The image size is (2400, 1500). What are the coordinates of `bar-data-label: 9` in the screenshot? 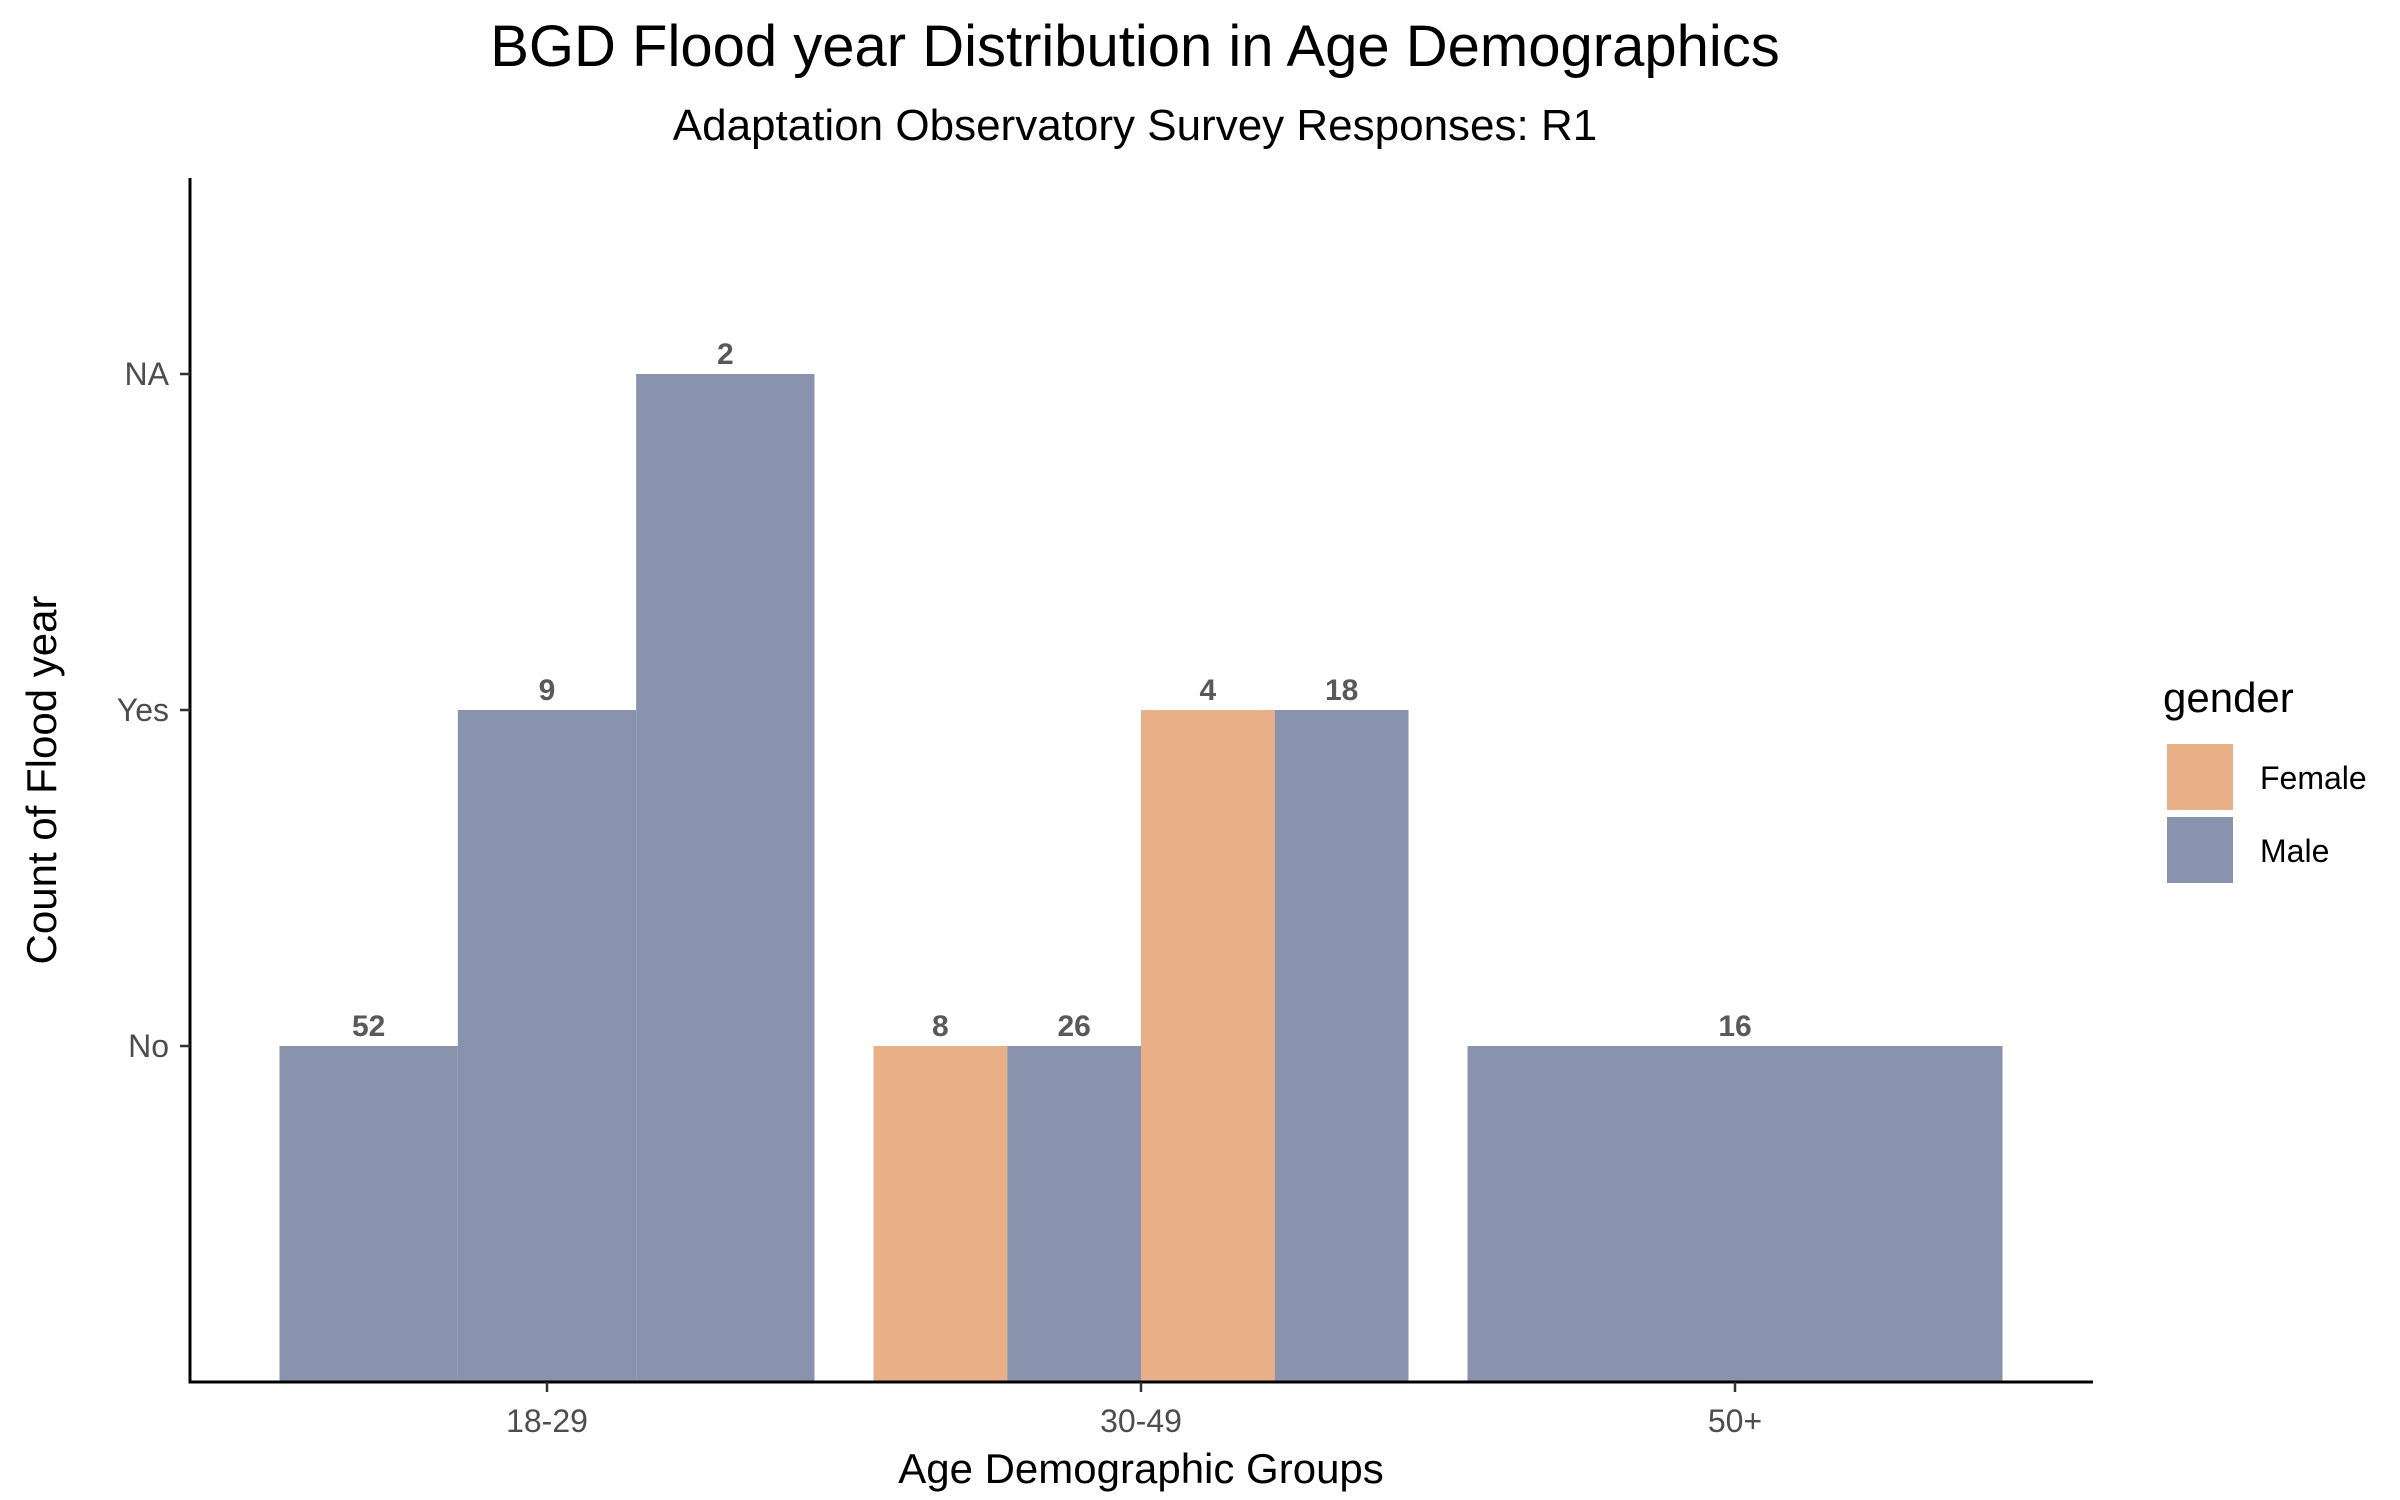 It's located at (547, 690).